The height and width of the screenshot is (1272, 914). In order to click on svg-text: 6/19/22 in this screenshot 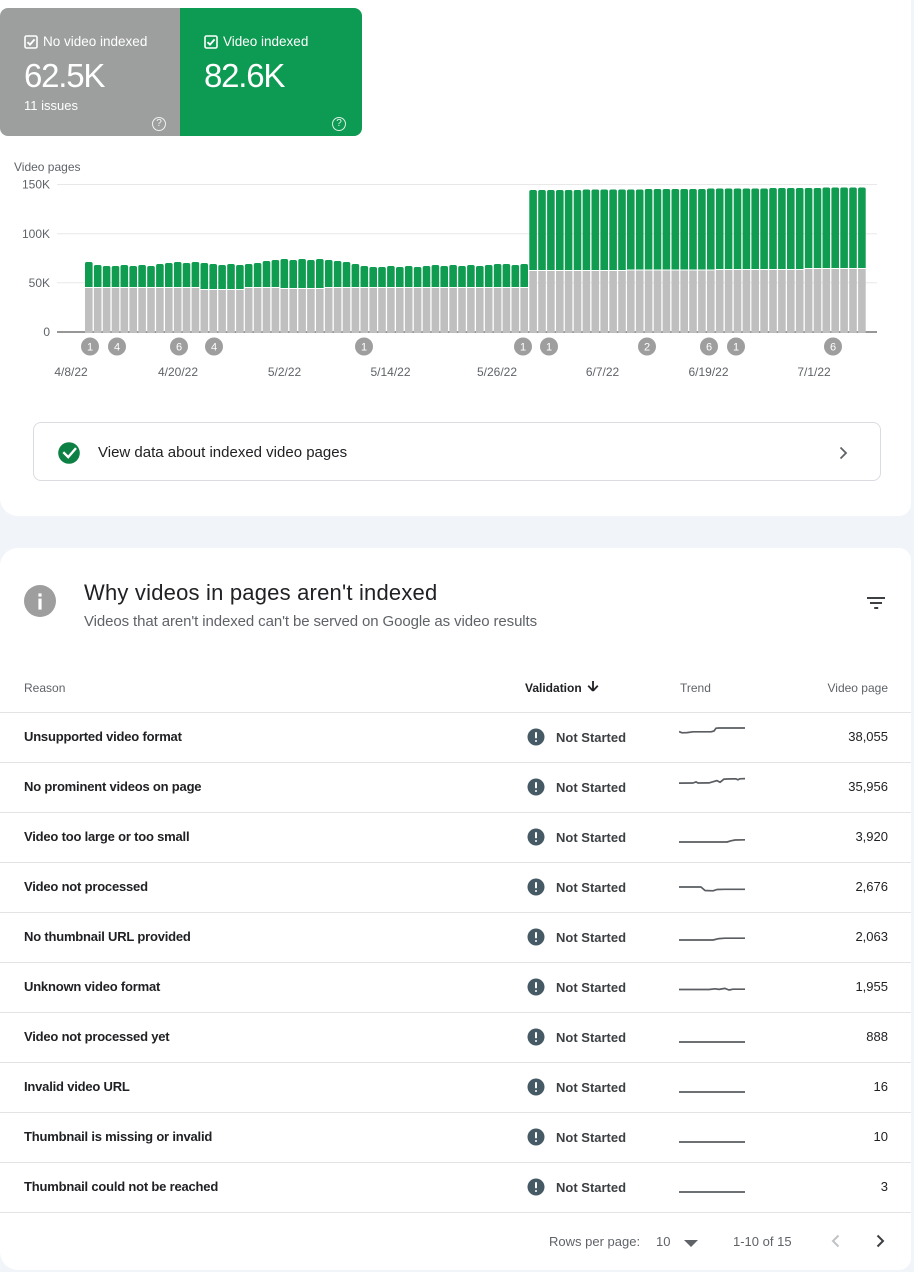, I will do `click(708, 372)`.